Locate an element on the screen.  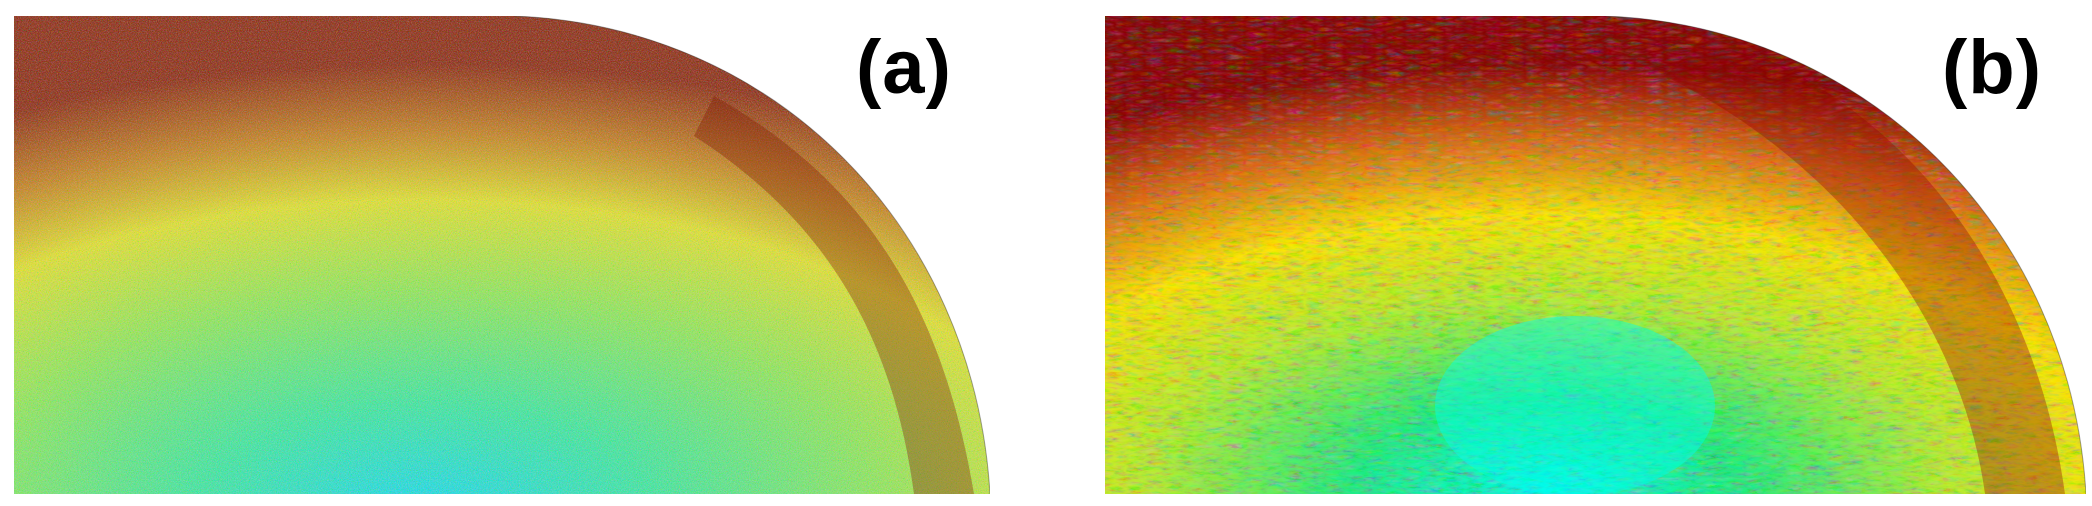
panel-a-label: (a) is located at coordinates (904, 67).